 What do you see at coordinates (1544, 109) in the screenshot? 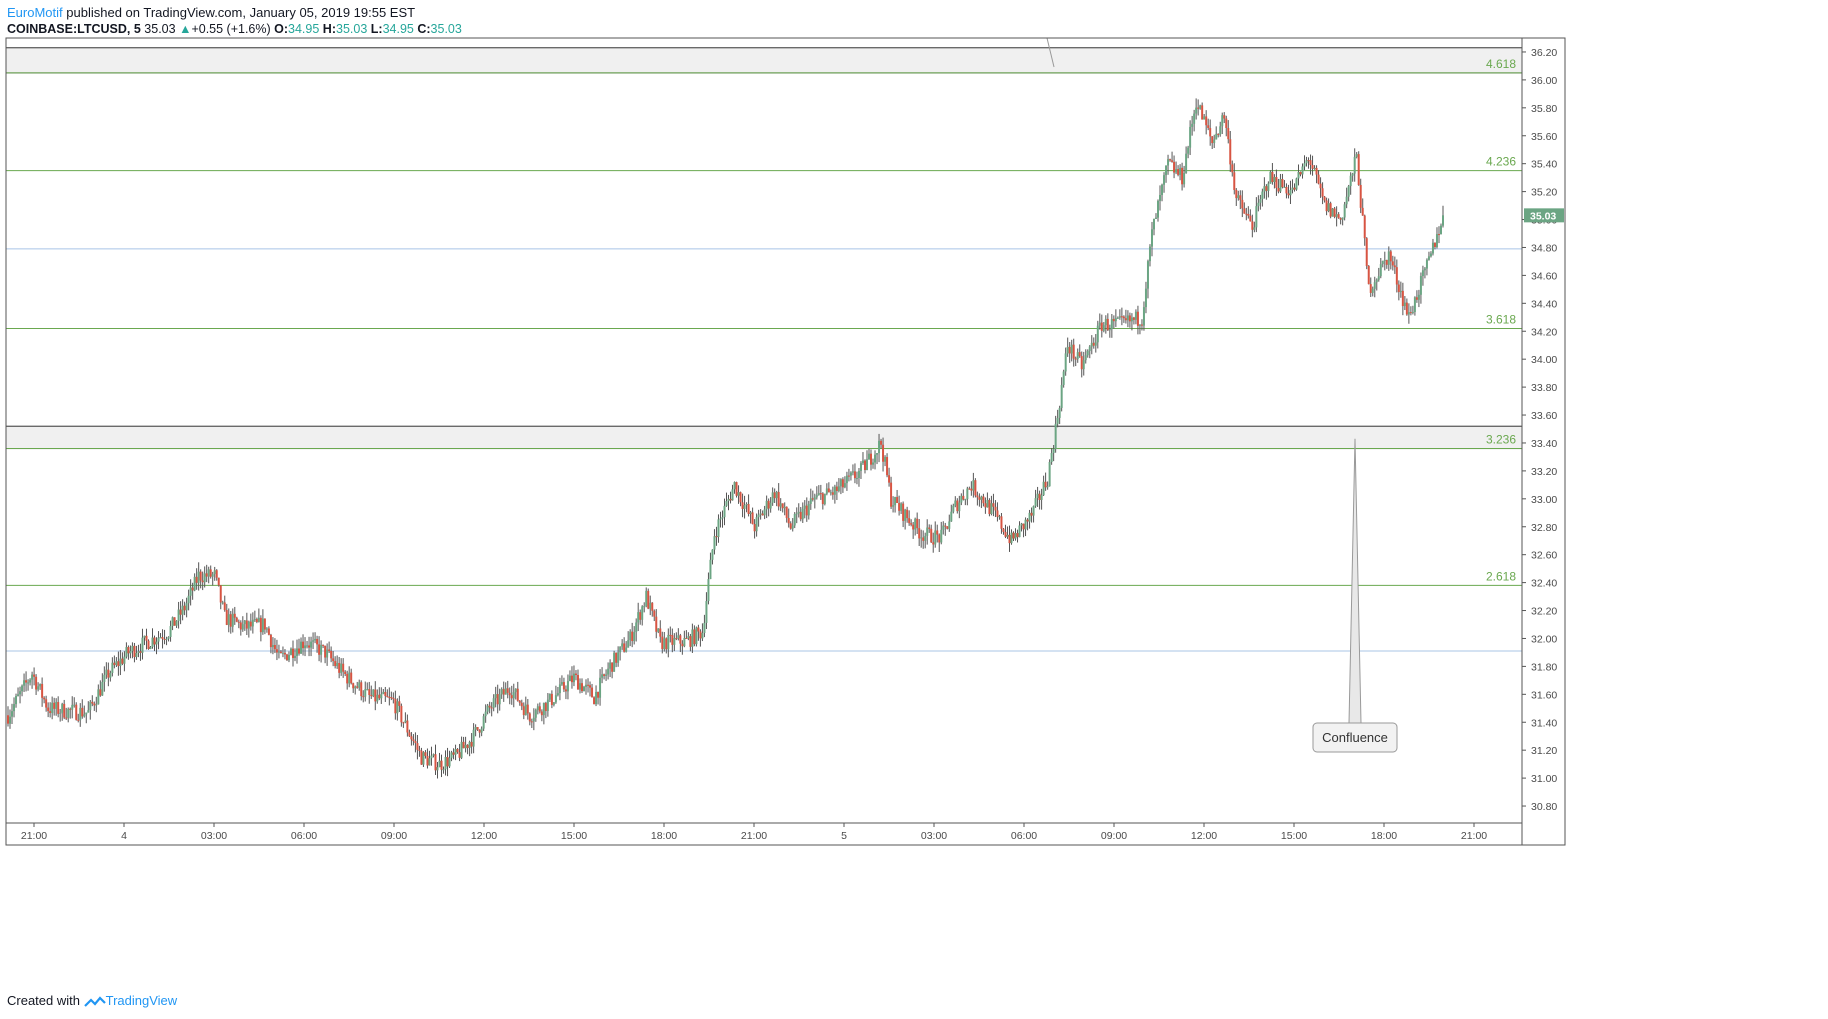
I see `y-tick-label: 35.80` at bounding box center [1544, 109].